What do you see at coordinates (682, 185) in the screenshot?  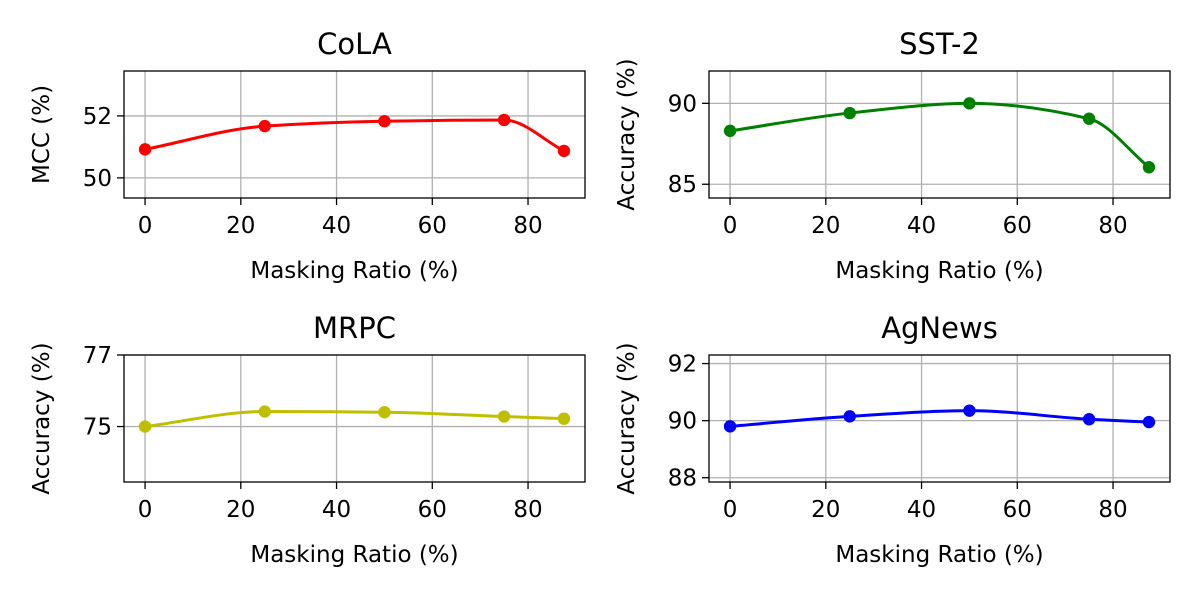 I see `y-tick-label: 85` at bounding box center [682, 185].